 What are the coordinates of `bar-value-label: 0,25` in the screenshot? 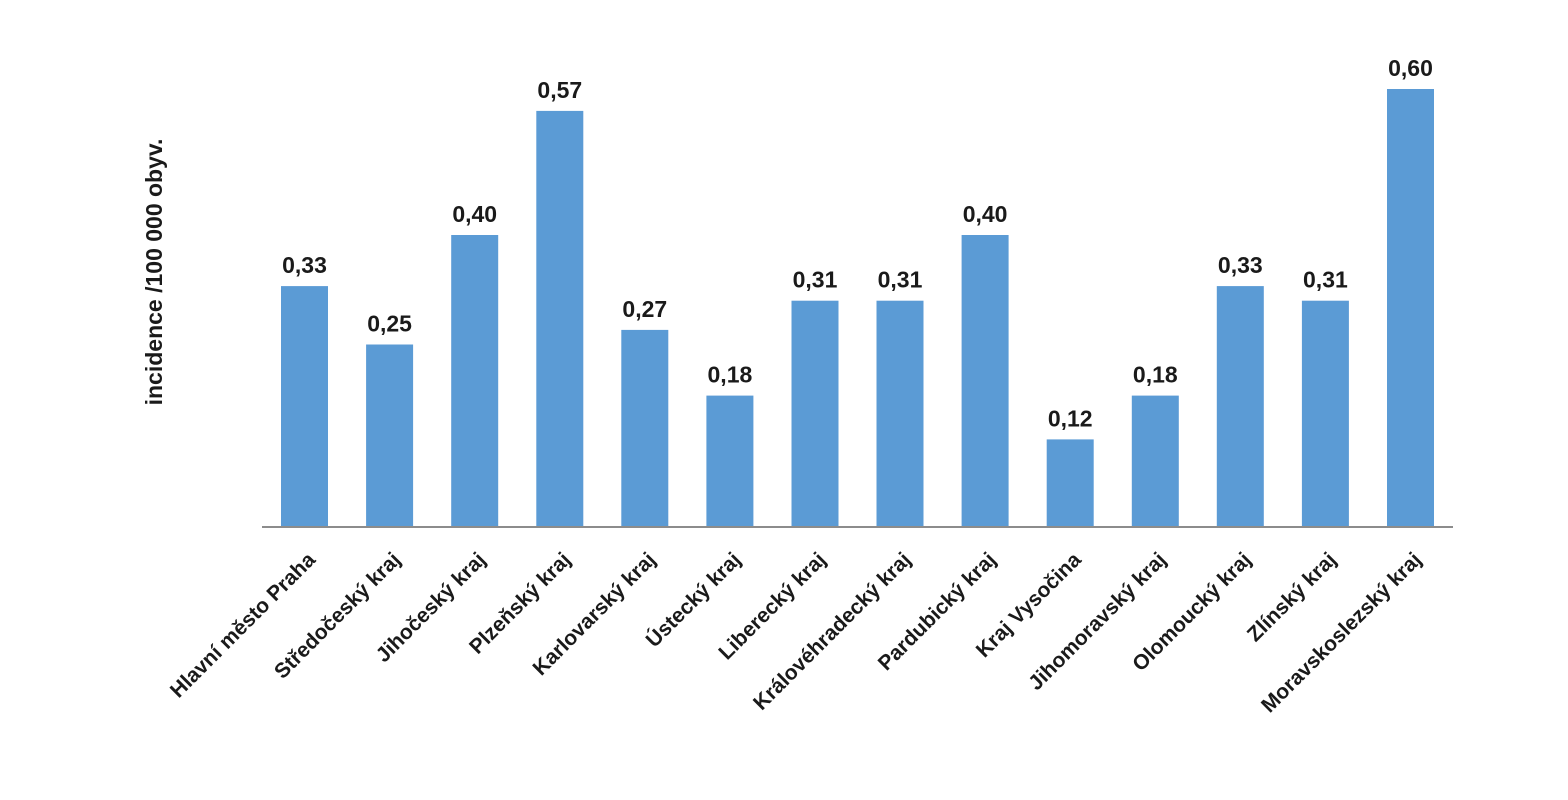 It's located at (389, 324).